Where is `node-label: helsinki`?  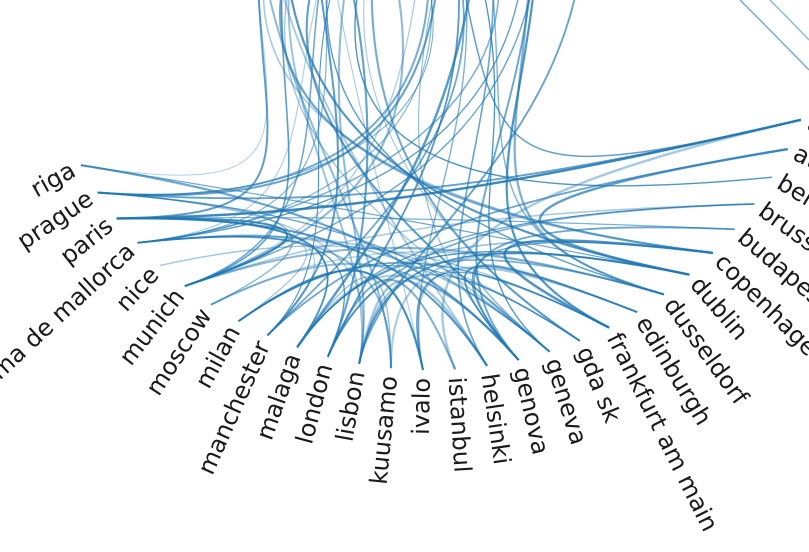 node-label: helsinki is located at coordinates (495, 419).